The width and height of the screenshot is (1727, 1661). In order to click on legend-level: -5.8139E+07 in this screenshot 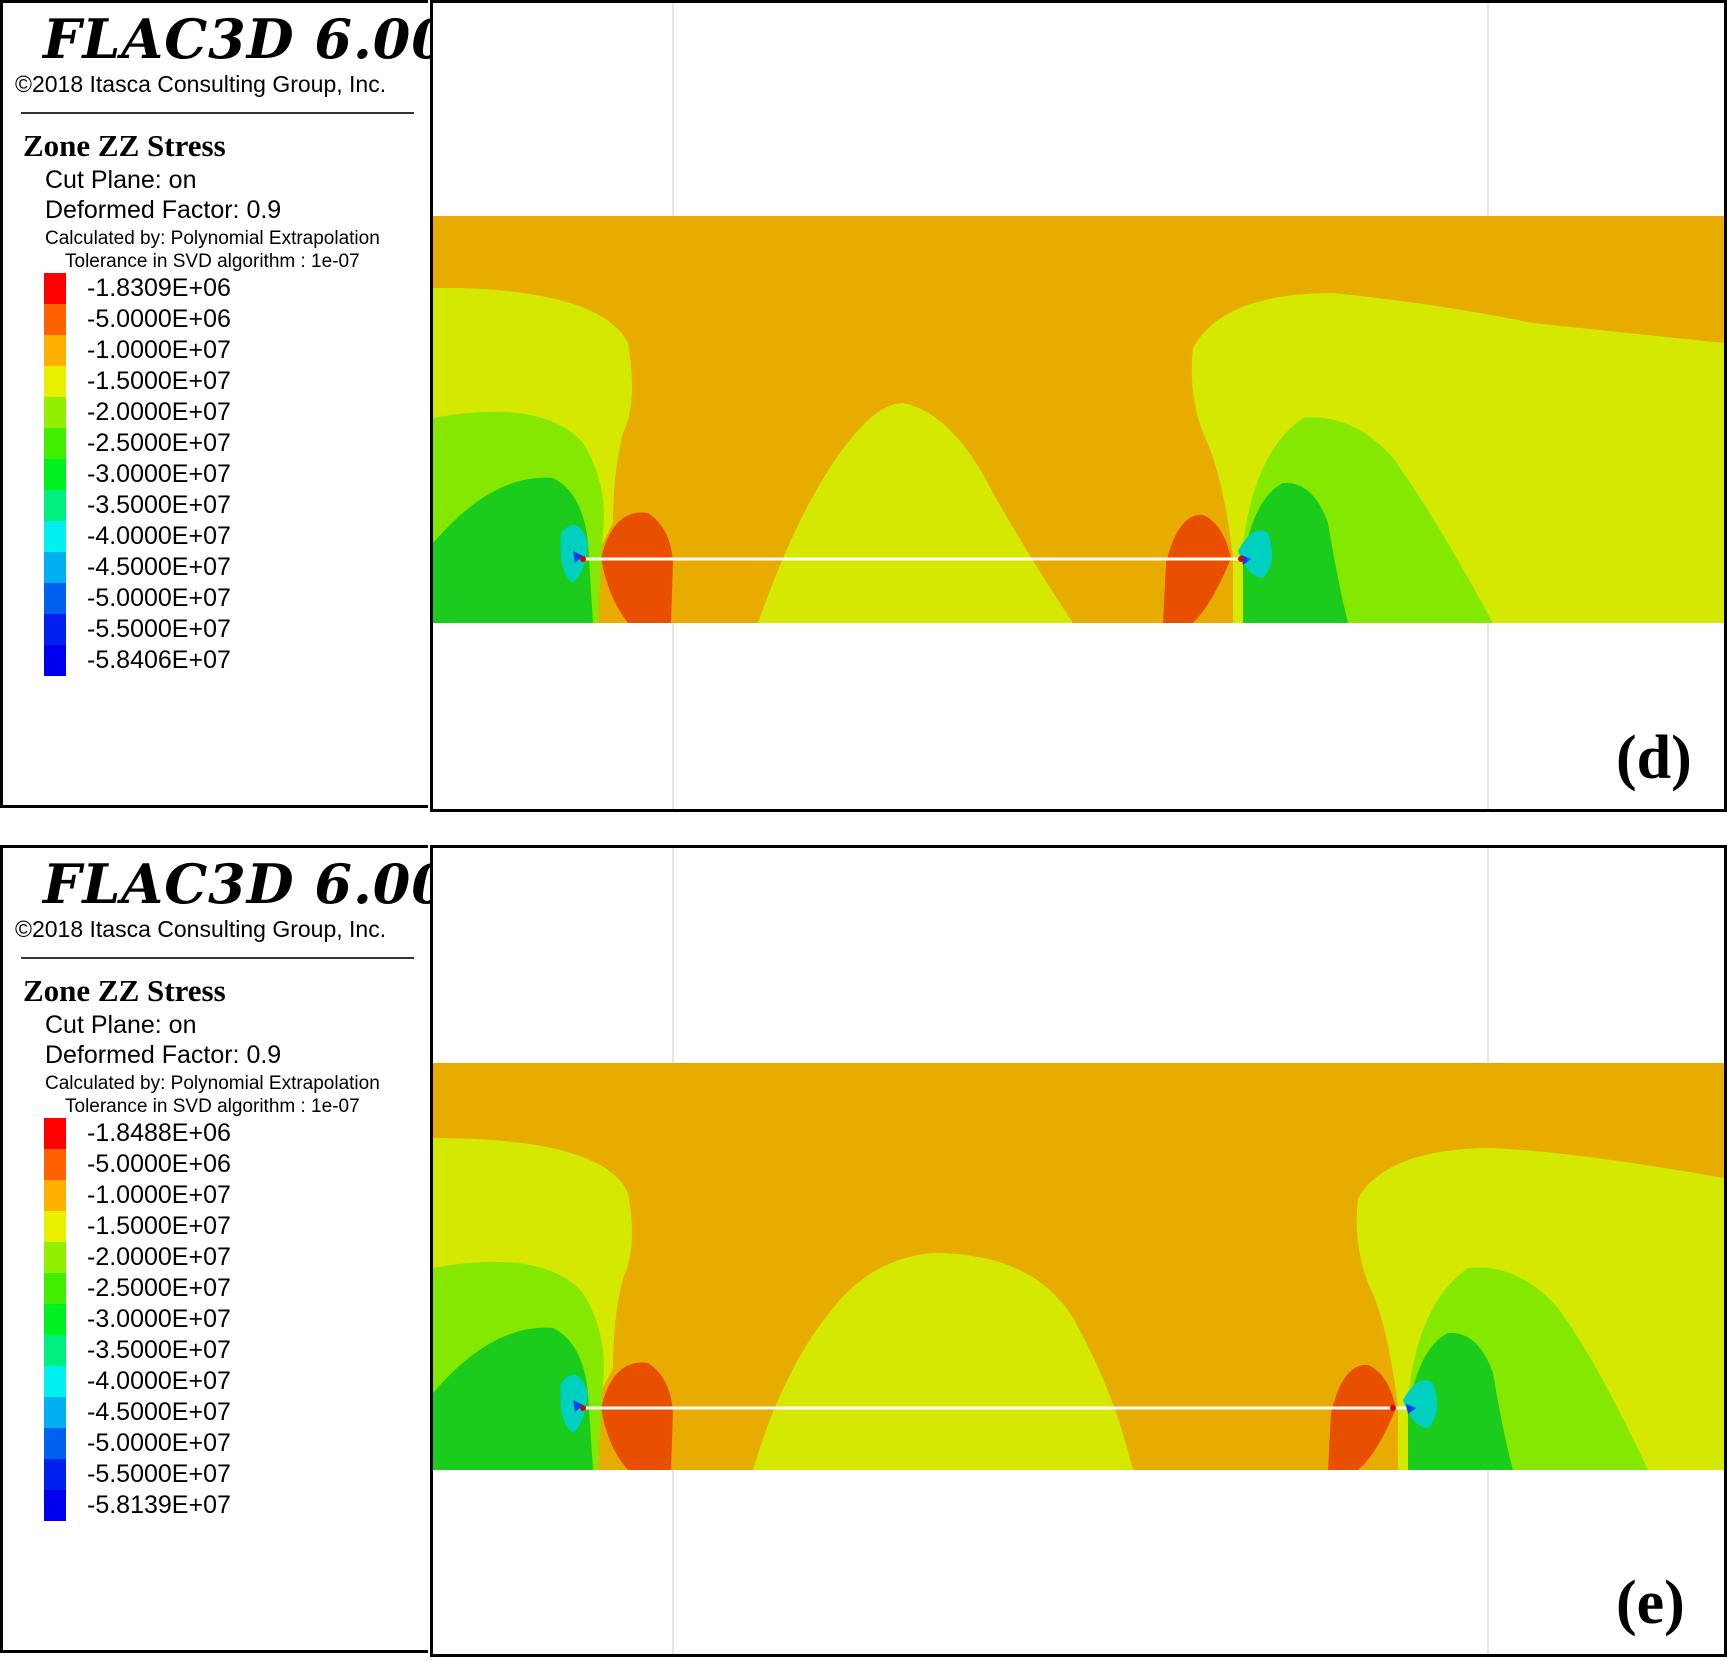, I will do `click(159, 1505)`.